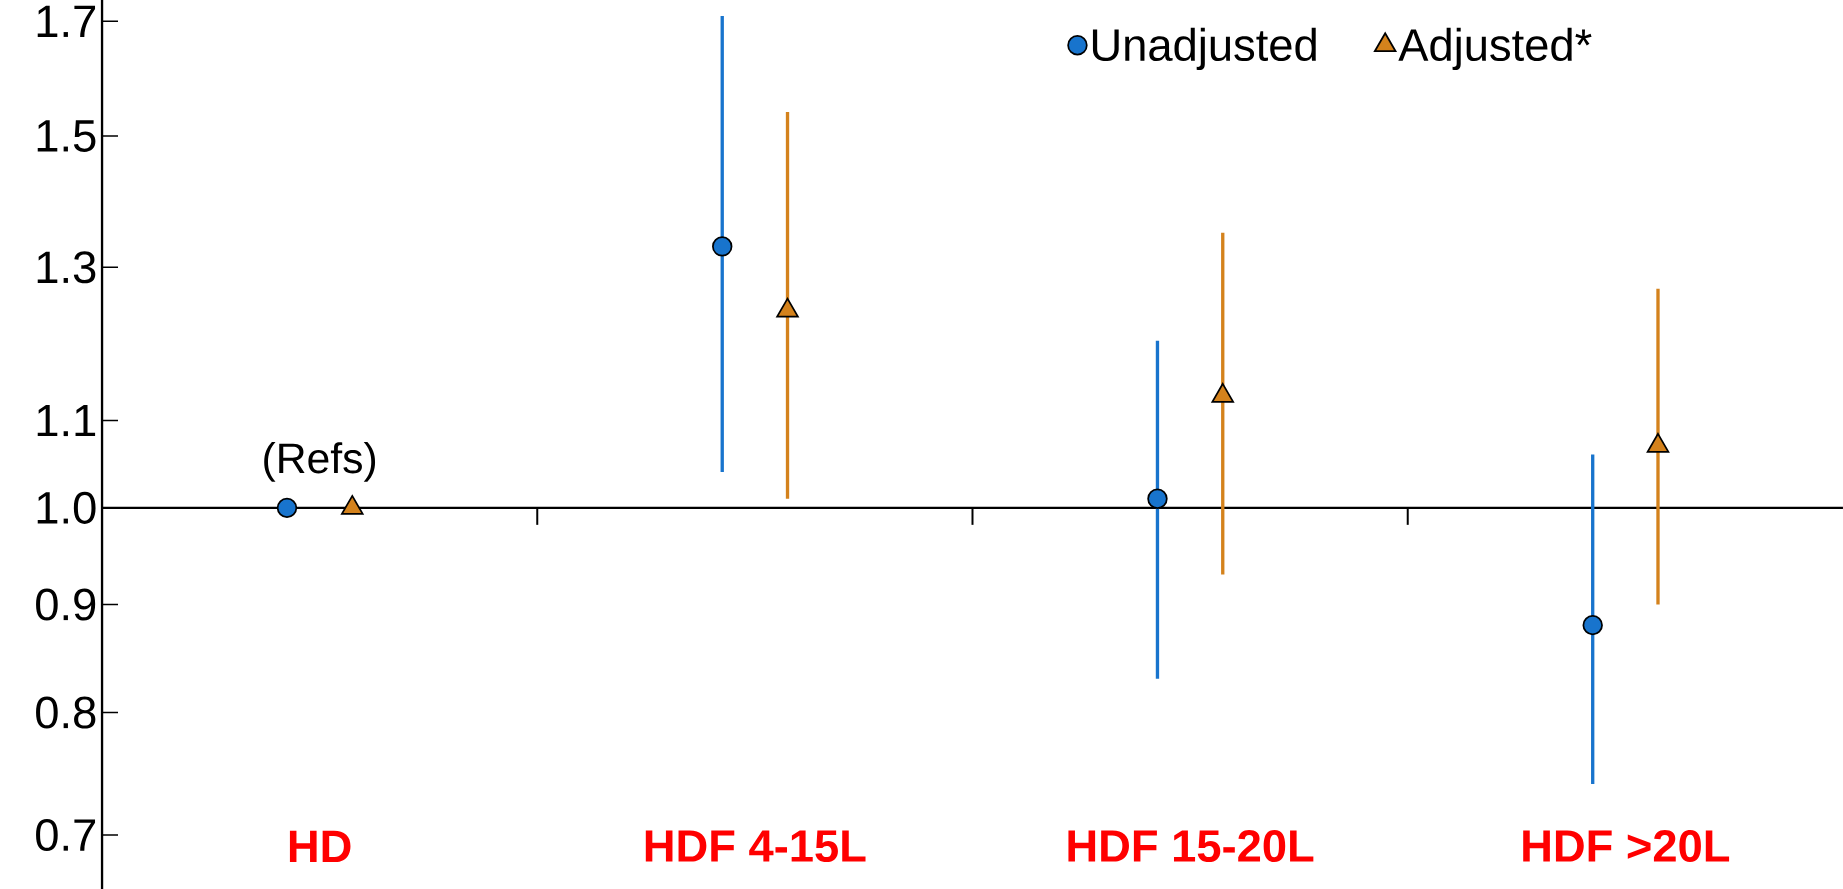 This screenshot has height=889, width=1843. What do you see at coordinates (66, 712) in the screenshot?
I see `y-tick-label: 0.8` at bounding box center [66, 712].